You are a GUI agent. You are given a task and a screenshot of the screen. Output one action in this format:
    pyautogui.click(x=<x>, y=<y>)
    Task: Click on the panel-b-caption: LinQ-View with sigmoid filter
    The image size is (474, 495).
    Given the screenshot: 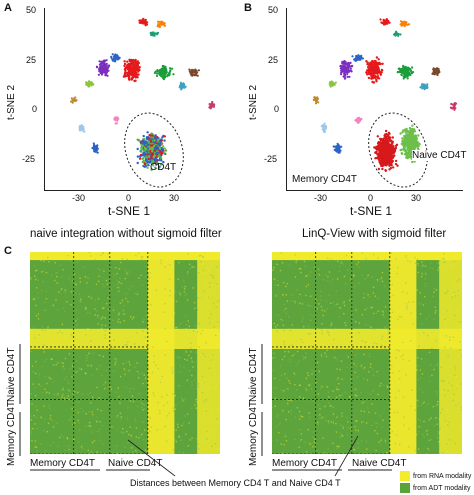 What is the action you would take?
    pyautogui.click(x=374, y=234)
    